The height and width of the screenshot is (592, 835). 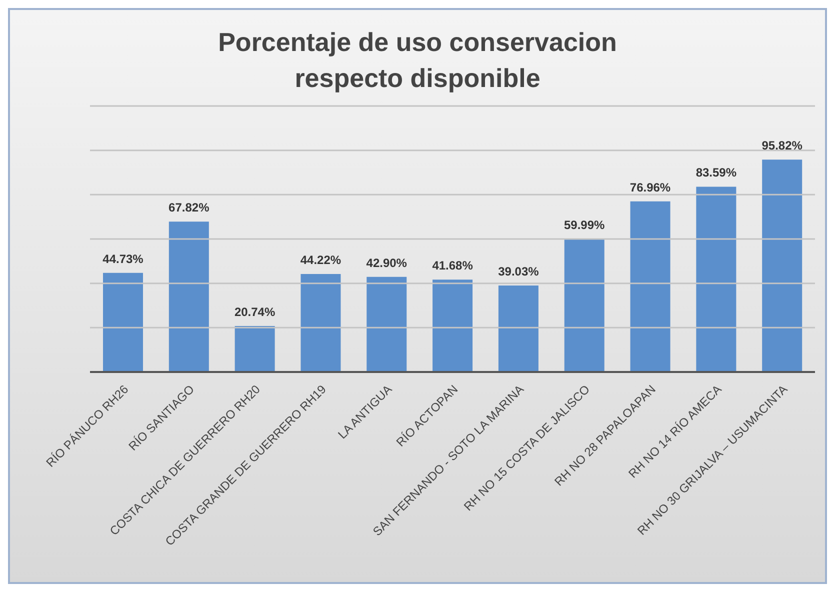 I want to click on chart-title: Porcentaje de uso conservacion respecto disponible, so click(x=417, y=60).